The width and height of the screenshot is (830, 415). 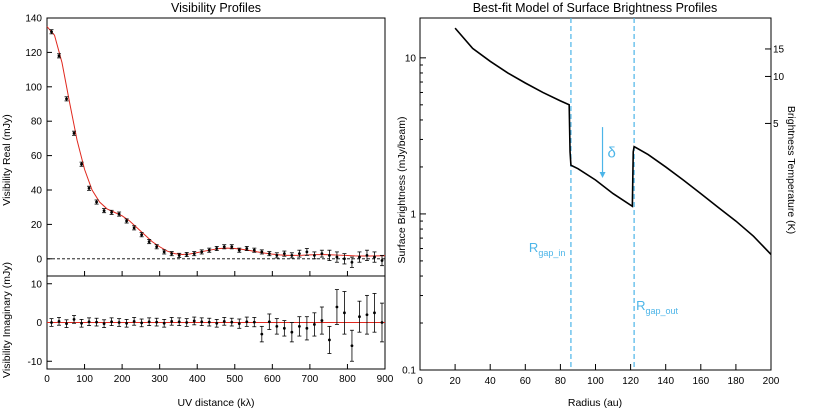 I want to click on rgap-in-label: Rgap_in, so click(x=547, y=249).